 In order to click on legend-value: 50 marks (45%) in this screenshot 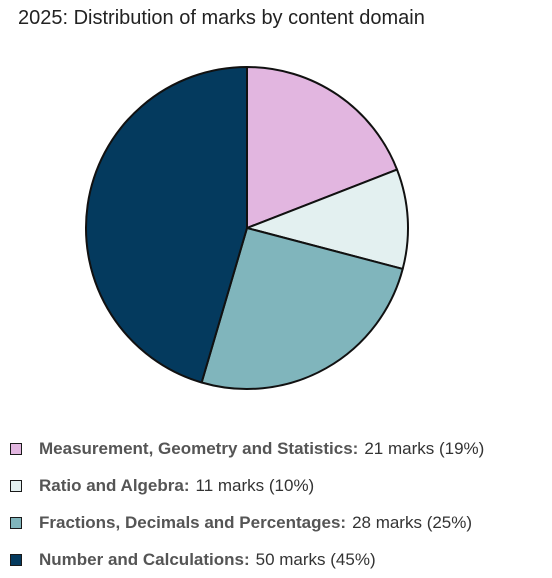, I will do `click(315, 559)`.